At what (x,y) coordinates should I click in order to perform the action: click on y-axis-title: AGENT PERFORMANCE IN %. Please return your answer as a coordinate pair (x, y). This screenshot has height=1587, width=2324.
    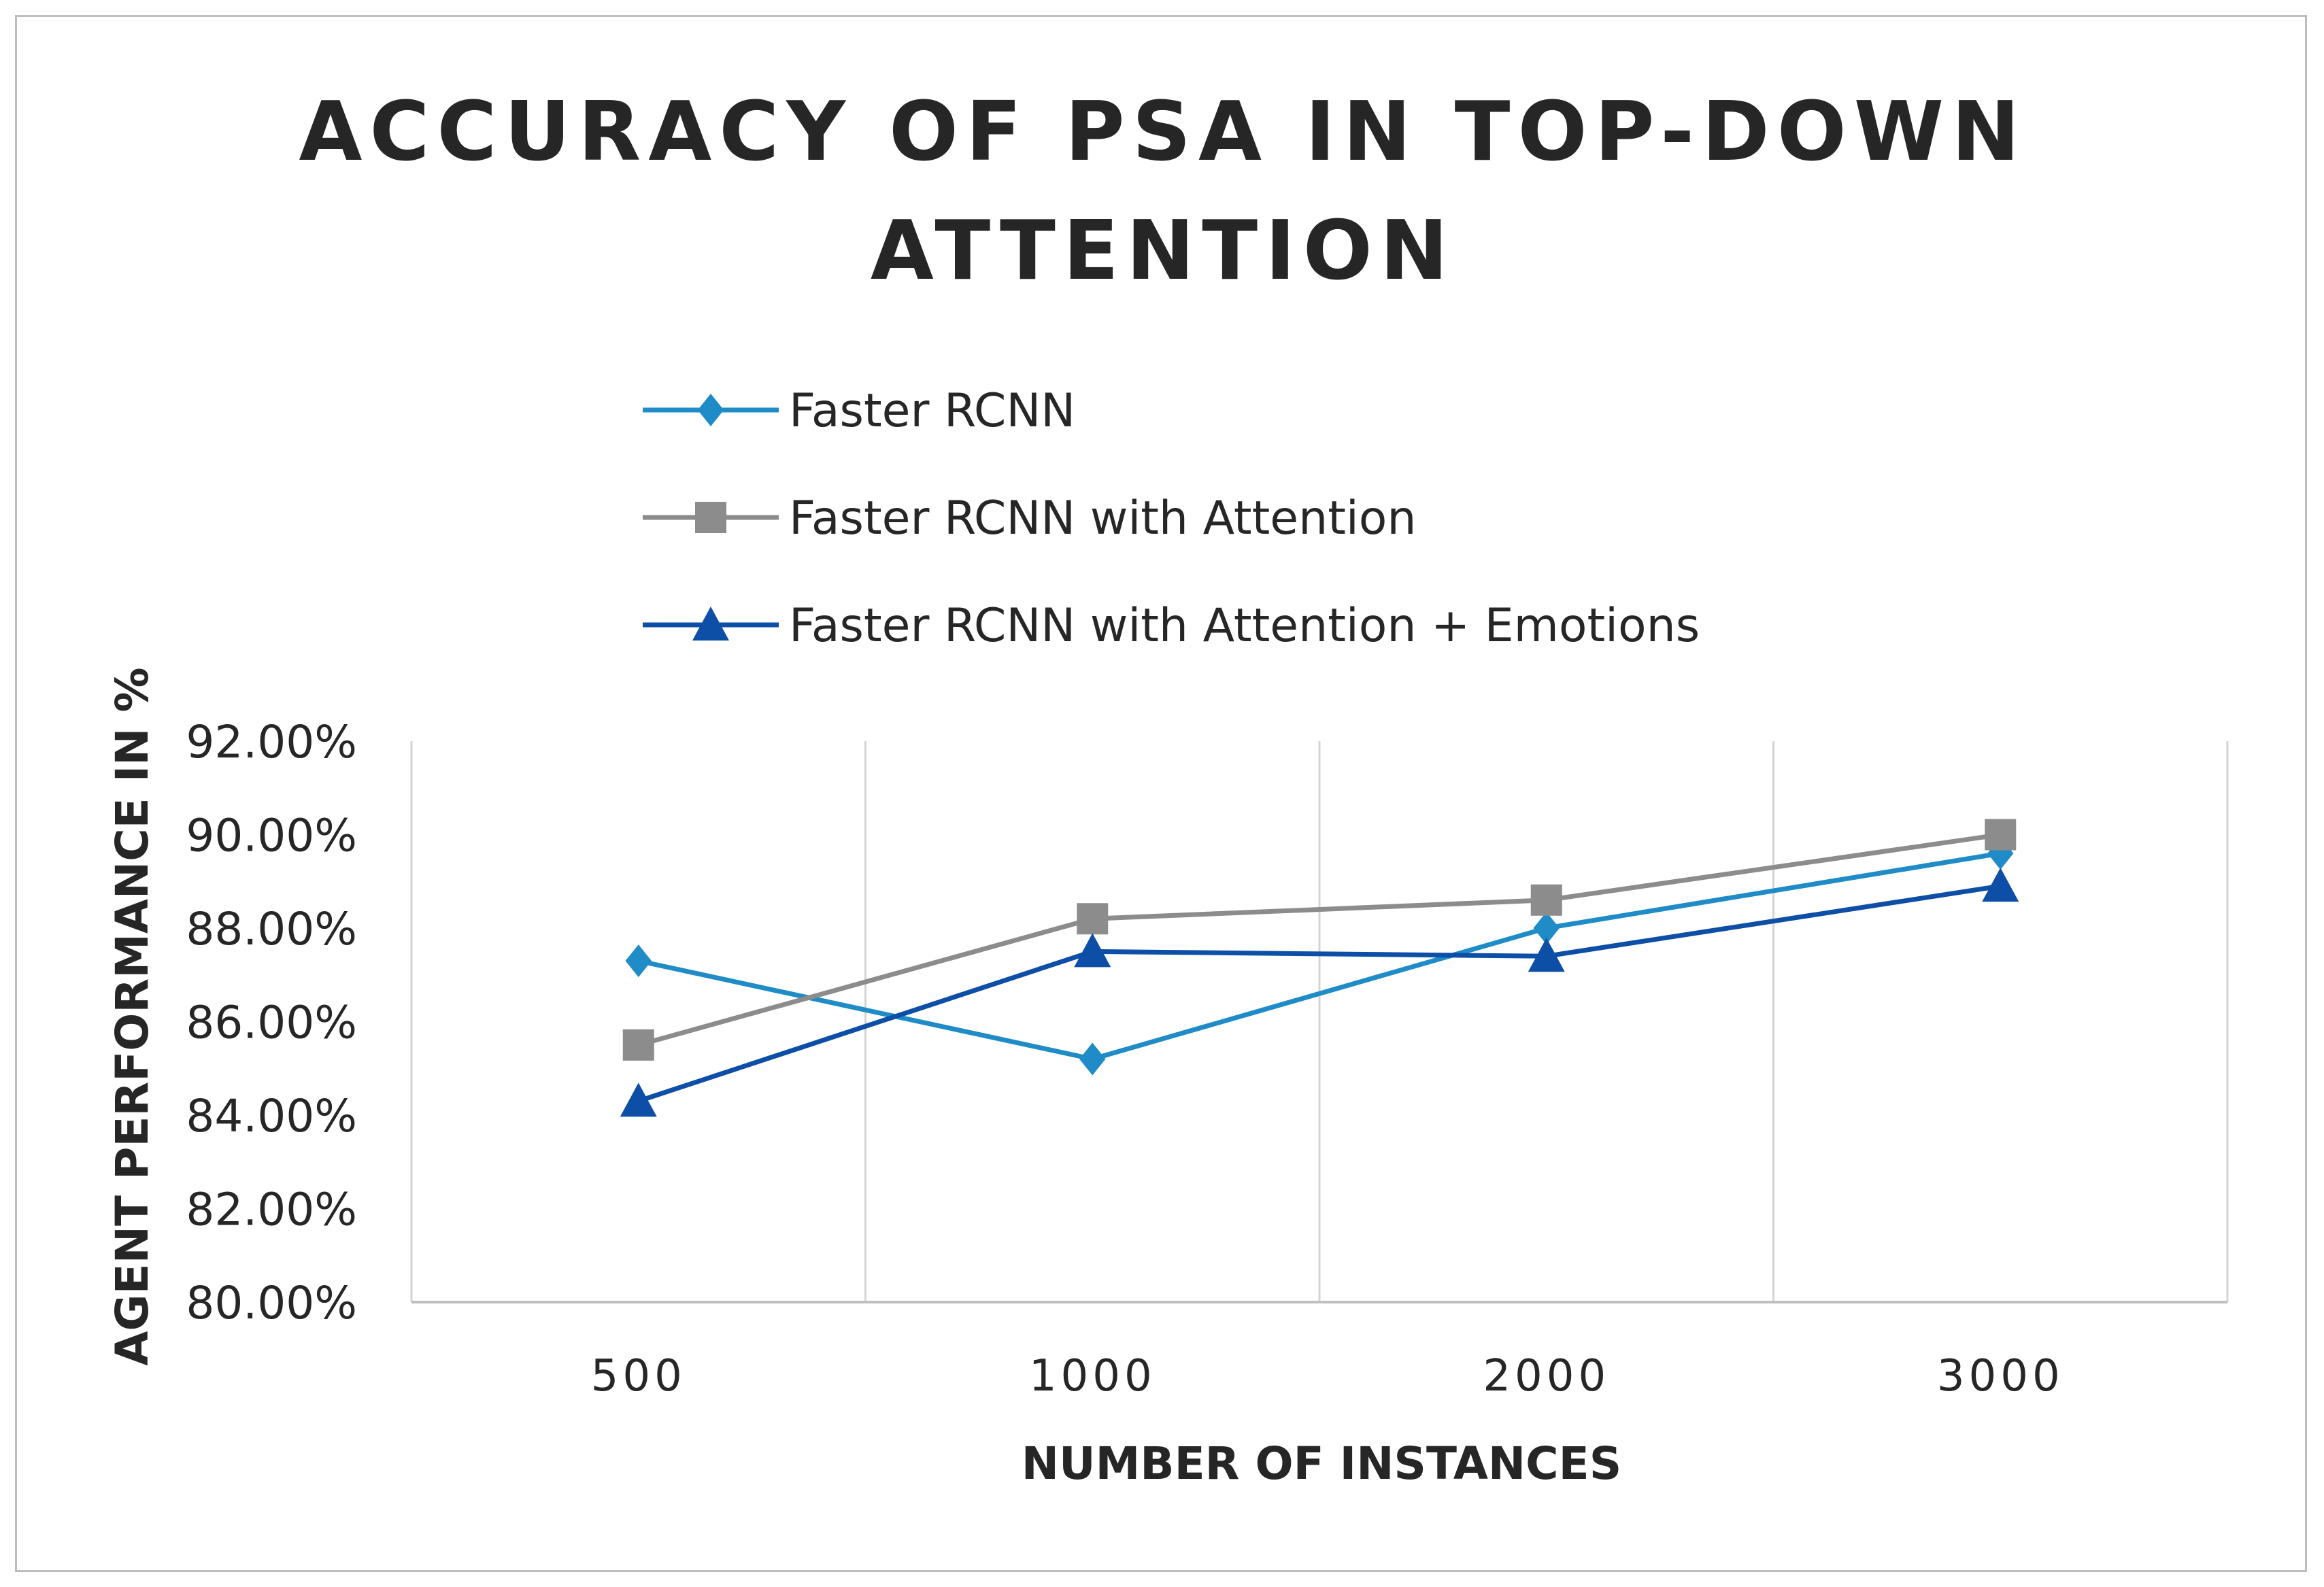
    Looking at the image, I should click on (132, 1016).